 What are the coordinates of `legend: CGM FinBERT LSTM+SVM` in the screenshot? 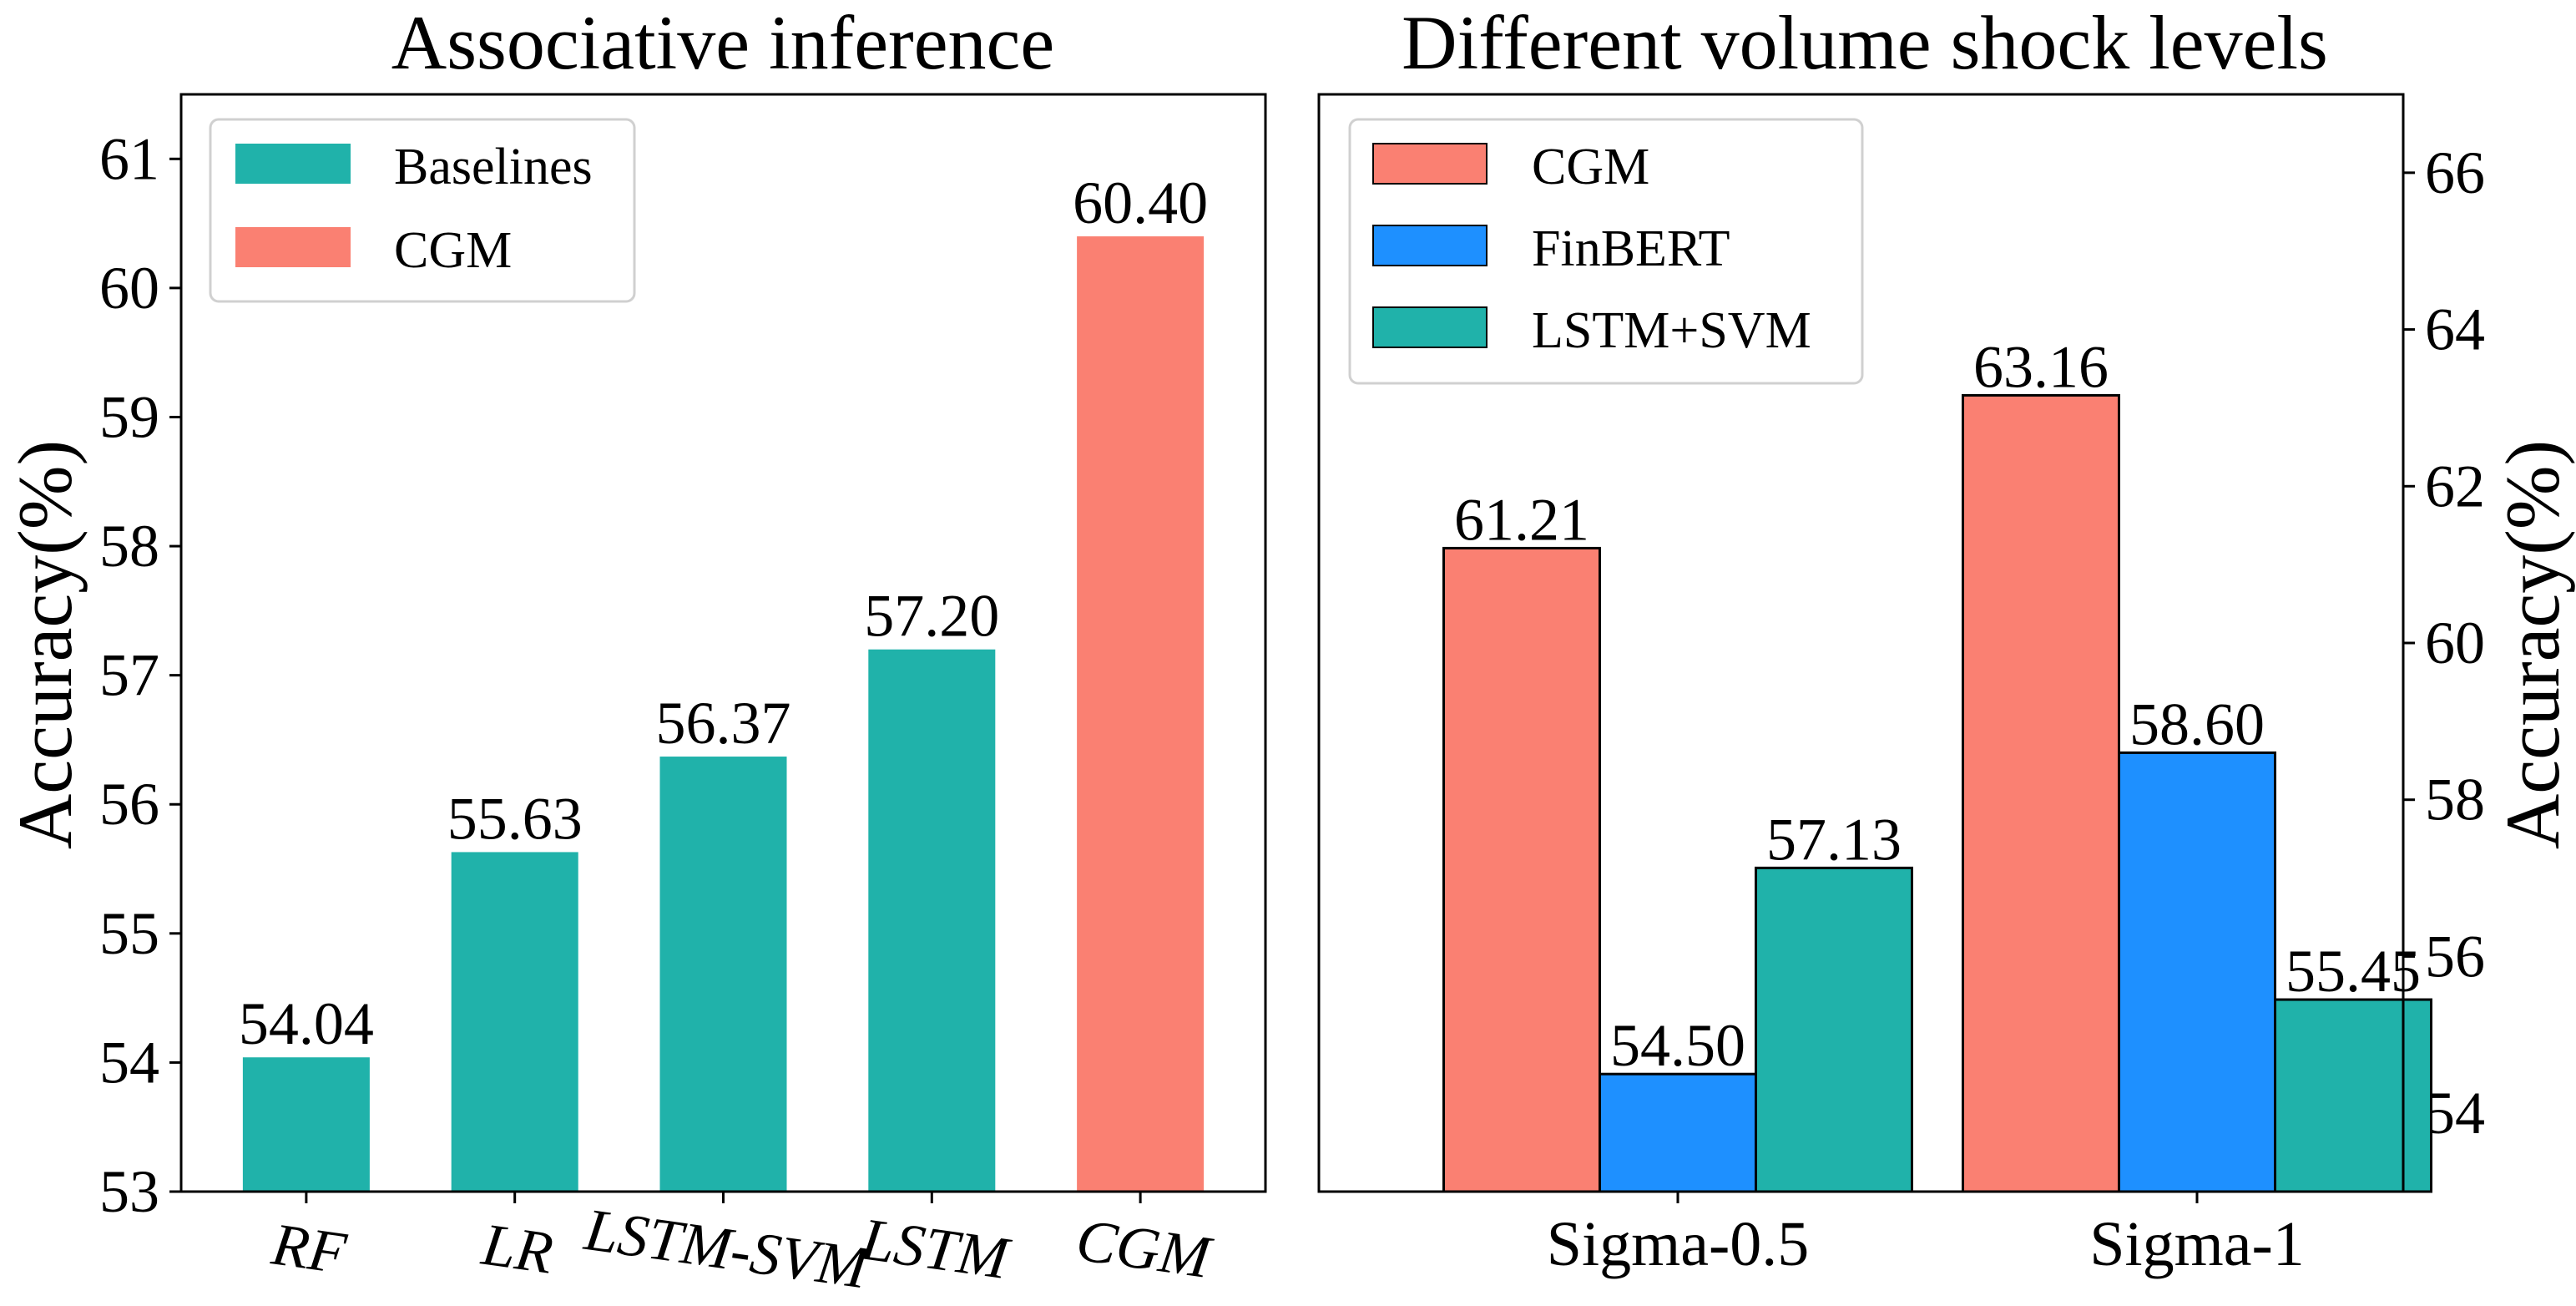 It's located at (1606, 251).